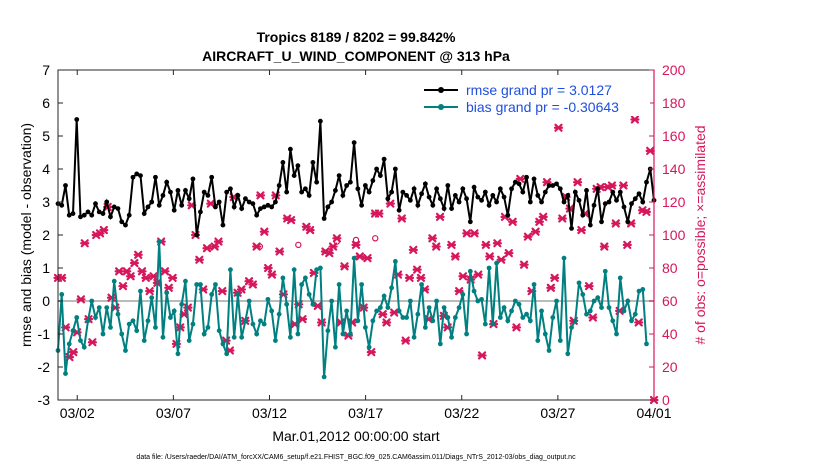  What do you see at coordinates (674, 235) in the screenshot?
I see `y2-tick-label: 100` at bounding box center [674, 235].